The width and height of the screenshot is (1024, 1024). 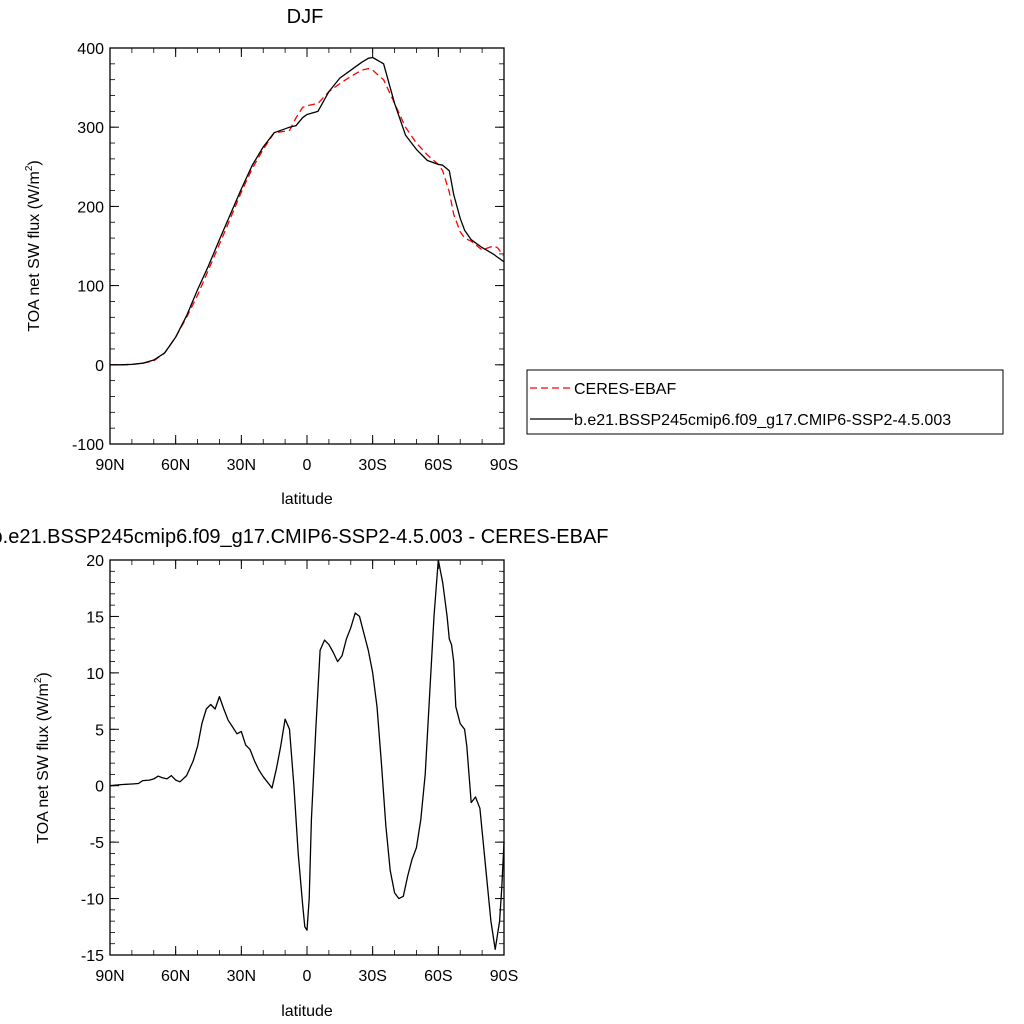 I want to click on y-tick-label: -15, so click(x=92, y=956).